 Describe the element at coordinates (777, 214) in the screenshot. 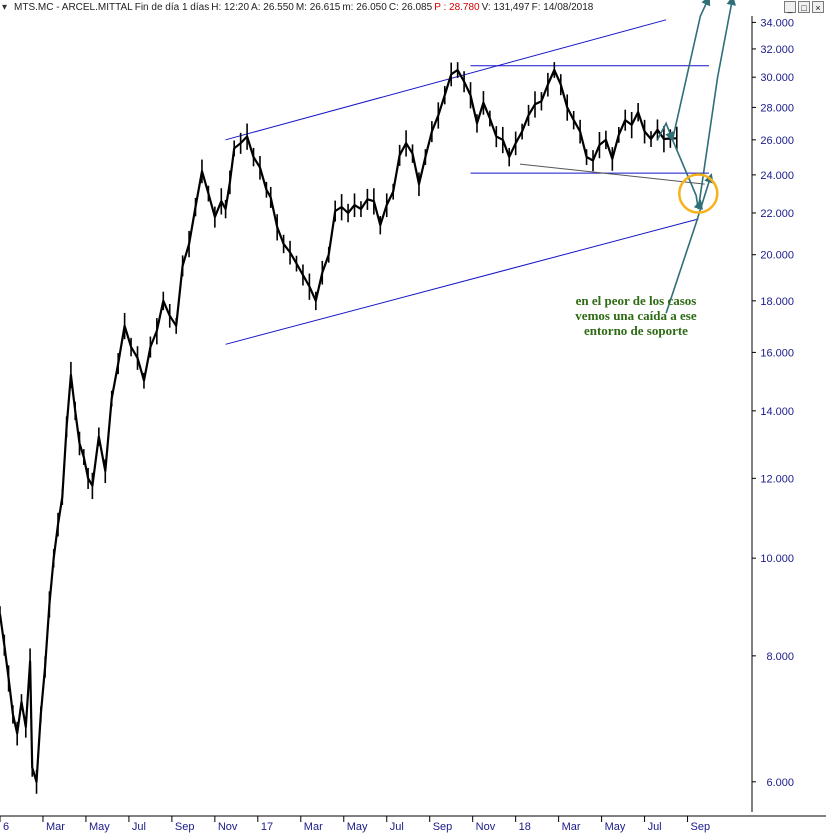

I see `y-tick-label: 22.000` at that location.